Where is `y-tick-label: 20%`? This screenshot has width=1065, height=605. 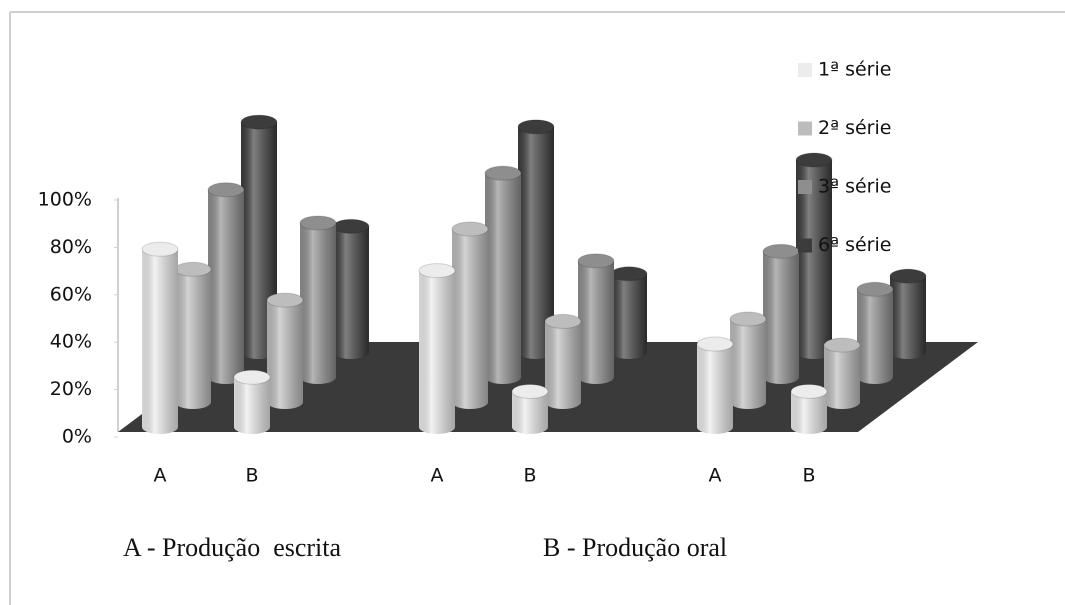
y-tick-label: 20% is located at coordinates (71, 389).